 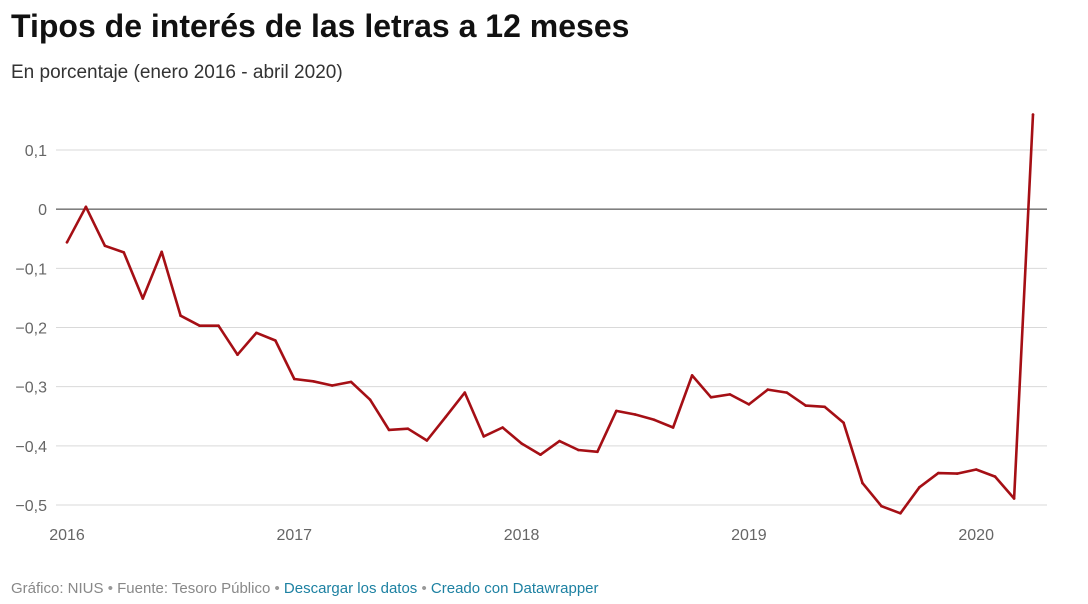 What do you see at coordinates (294, 535) in the screenshot?
I see `x-tick-label: 2017` at bounding box center [294, 535].